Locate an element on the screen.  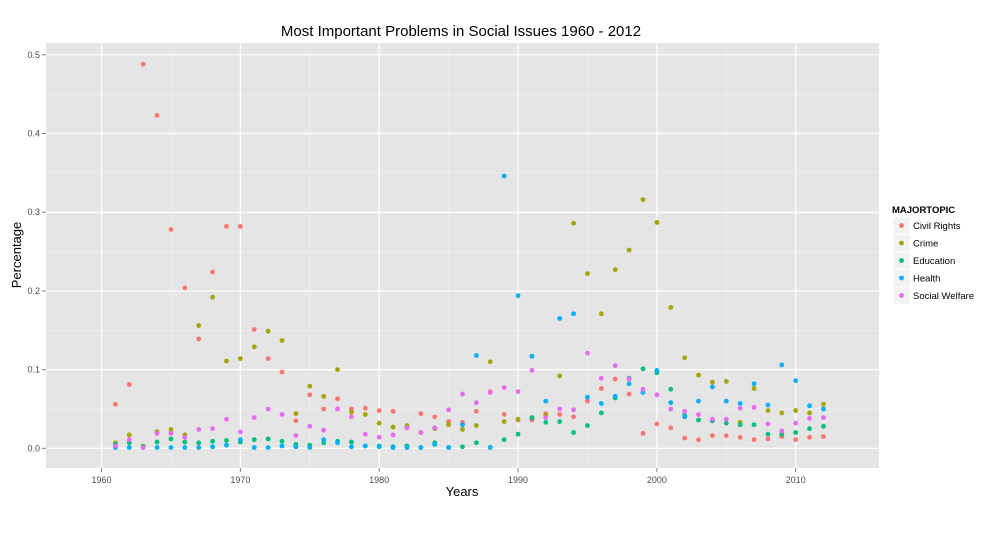
x-axis-title: Years is located at coordinates (462, 491).